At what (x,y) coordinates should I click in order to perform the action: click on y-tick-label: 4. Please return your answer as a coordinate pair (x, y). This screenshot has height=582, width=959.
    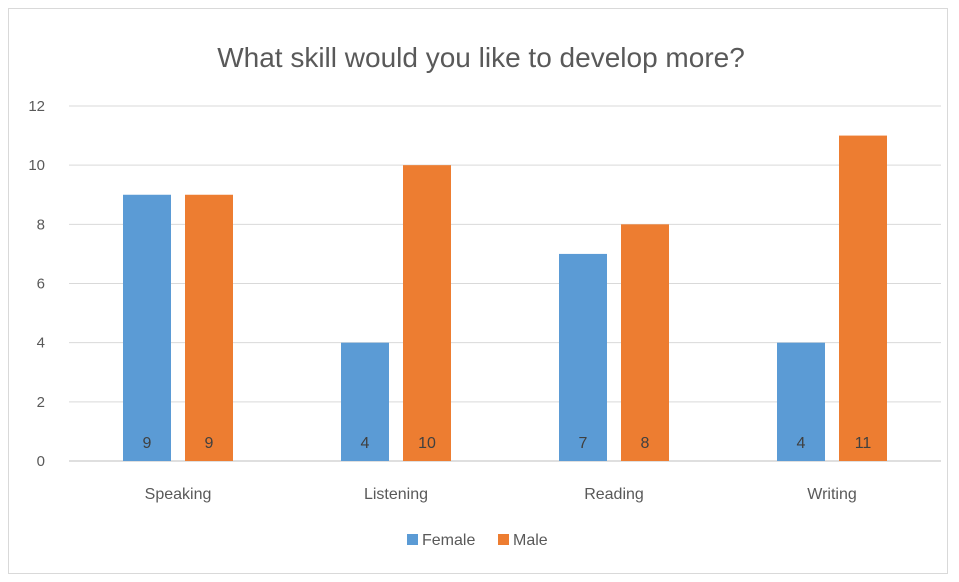
    Looking at the image, I should click on (41, 343).